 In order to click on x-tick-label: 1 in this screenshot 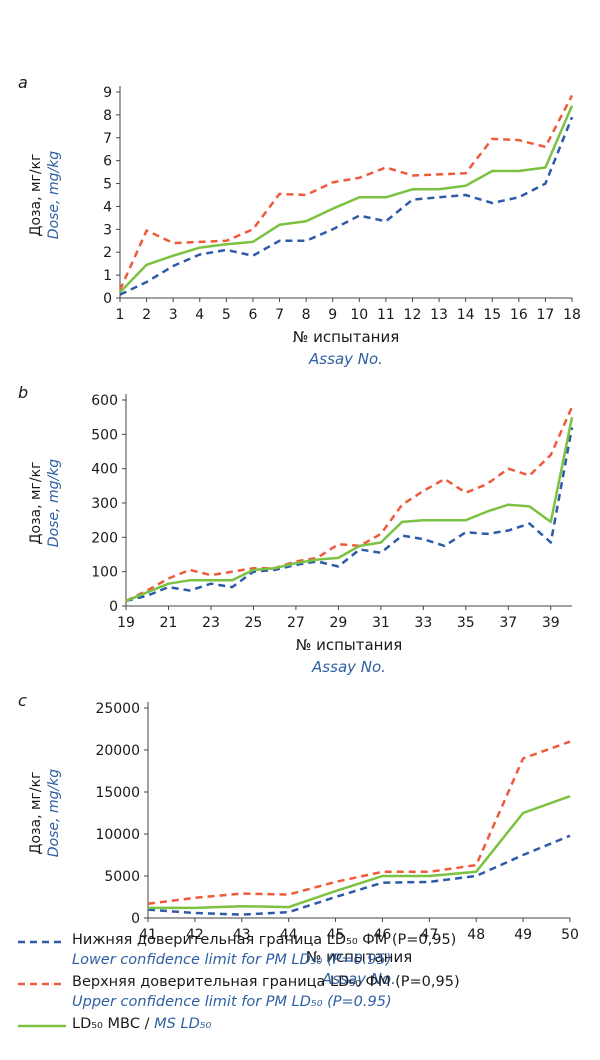, I will do `click(120, 315)`.